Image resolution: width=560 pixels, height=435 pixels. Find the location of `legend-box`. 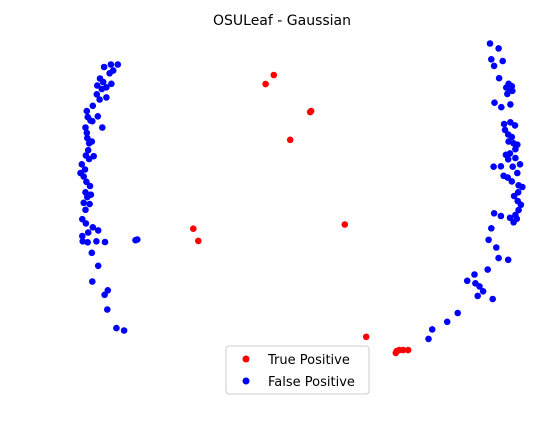

legend-box is located at coordinates (297, 370).